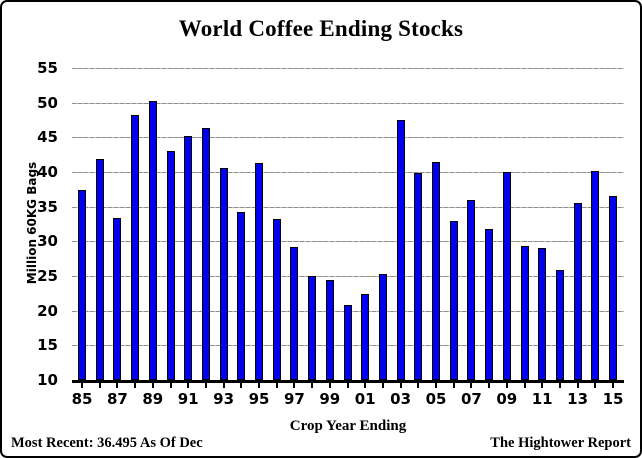 The height and width of the screenshot is (458, 642). I want to click on x-tick-label-91: 91, so click(188, 399).